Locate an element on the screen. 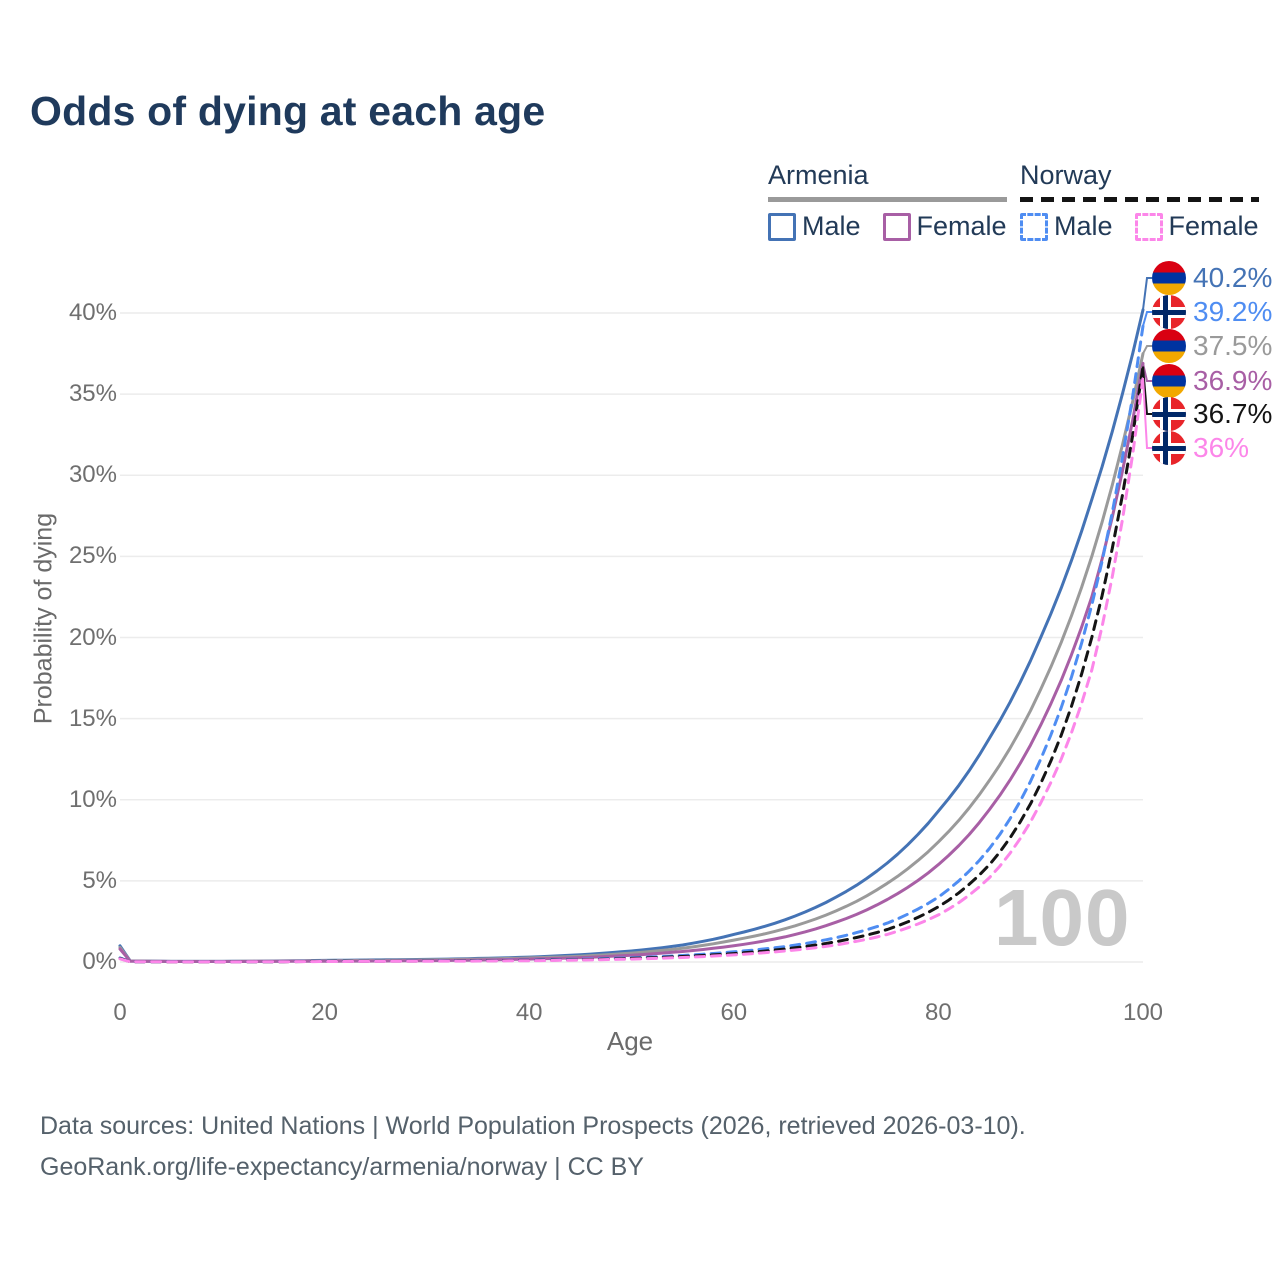 This screenshot has width=1280, height=1280. legend-group-norway: Norway Male Female is located at coordinates (1139, 201).